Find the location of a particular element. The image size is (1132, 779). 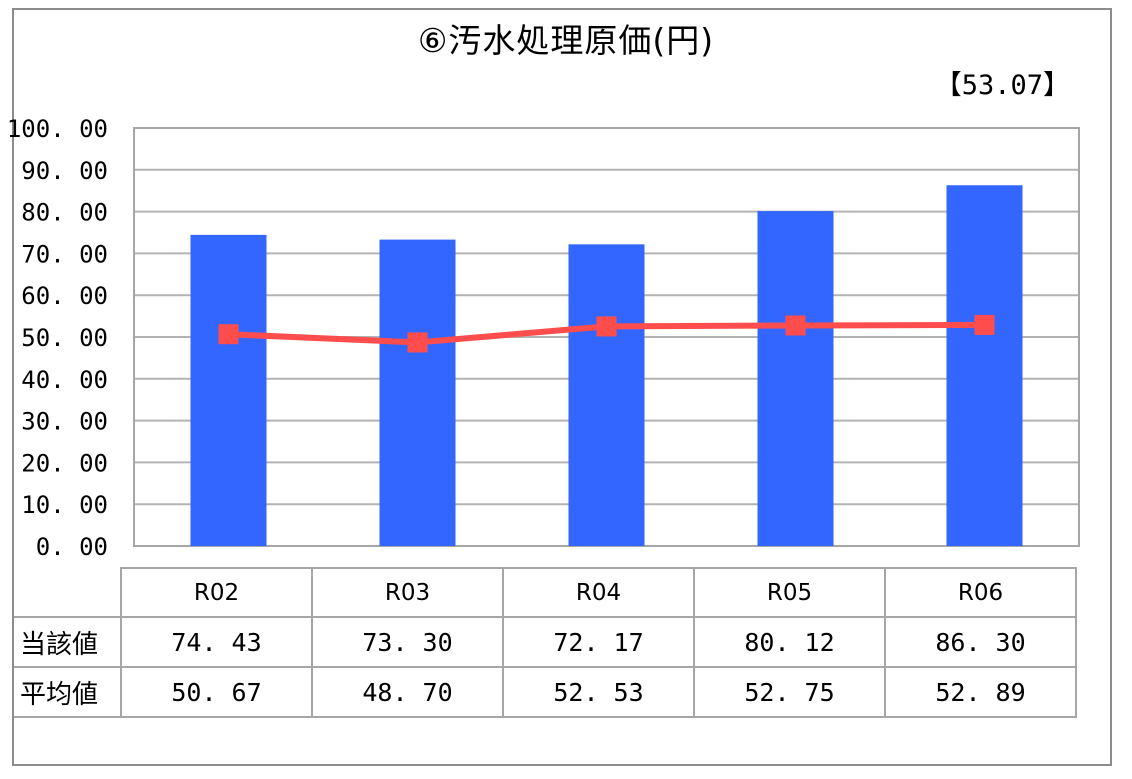

y-tick-label: 90. 00 is located at coordinates (64, 171).